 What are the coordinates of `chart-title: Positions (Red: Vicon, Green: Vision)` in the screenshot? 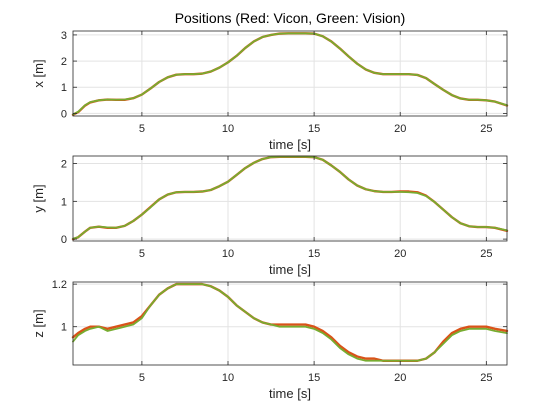 It's located at (290, 18).